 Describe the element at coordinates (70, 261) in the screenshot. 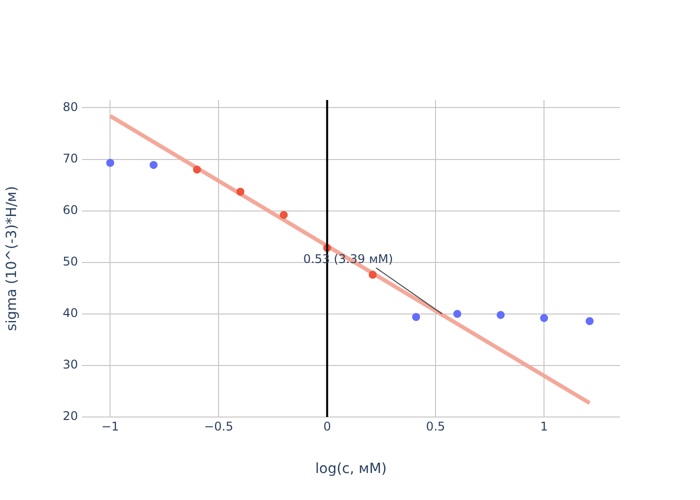

I see `y-tick-label: 50` at that location.